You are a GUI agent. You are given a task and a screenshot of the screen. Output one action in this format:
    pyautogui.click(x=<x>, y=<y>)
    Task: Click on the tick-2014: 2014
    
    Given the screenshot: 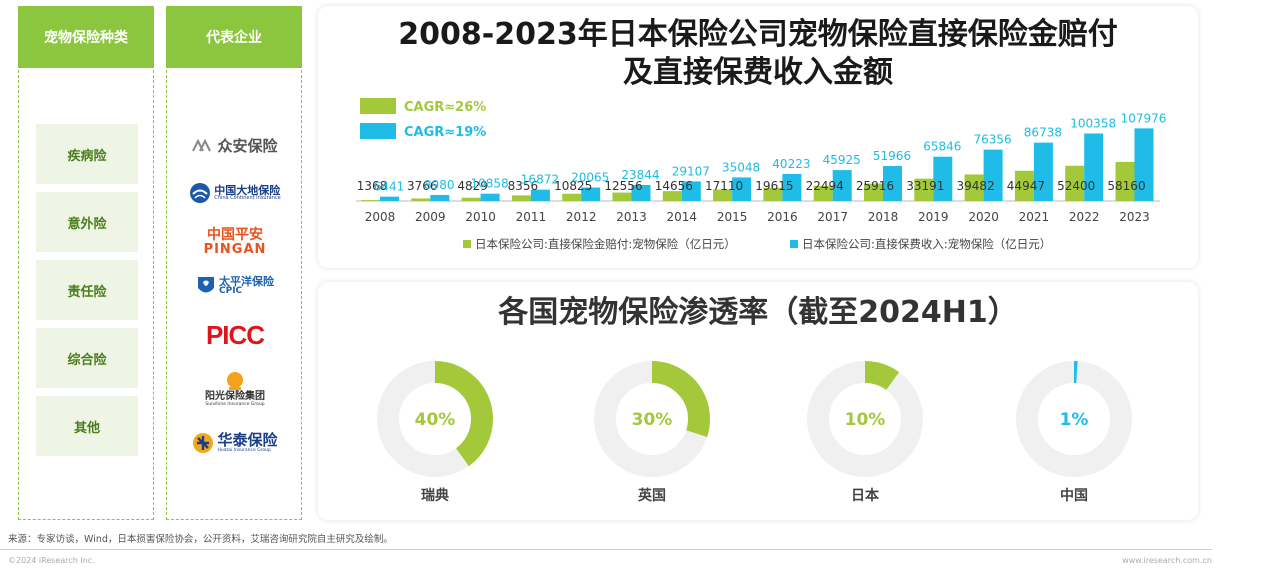 What is the action you would take?
    pyautogui.click(x=682, y=217)
    